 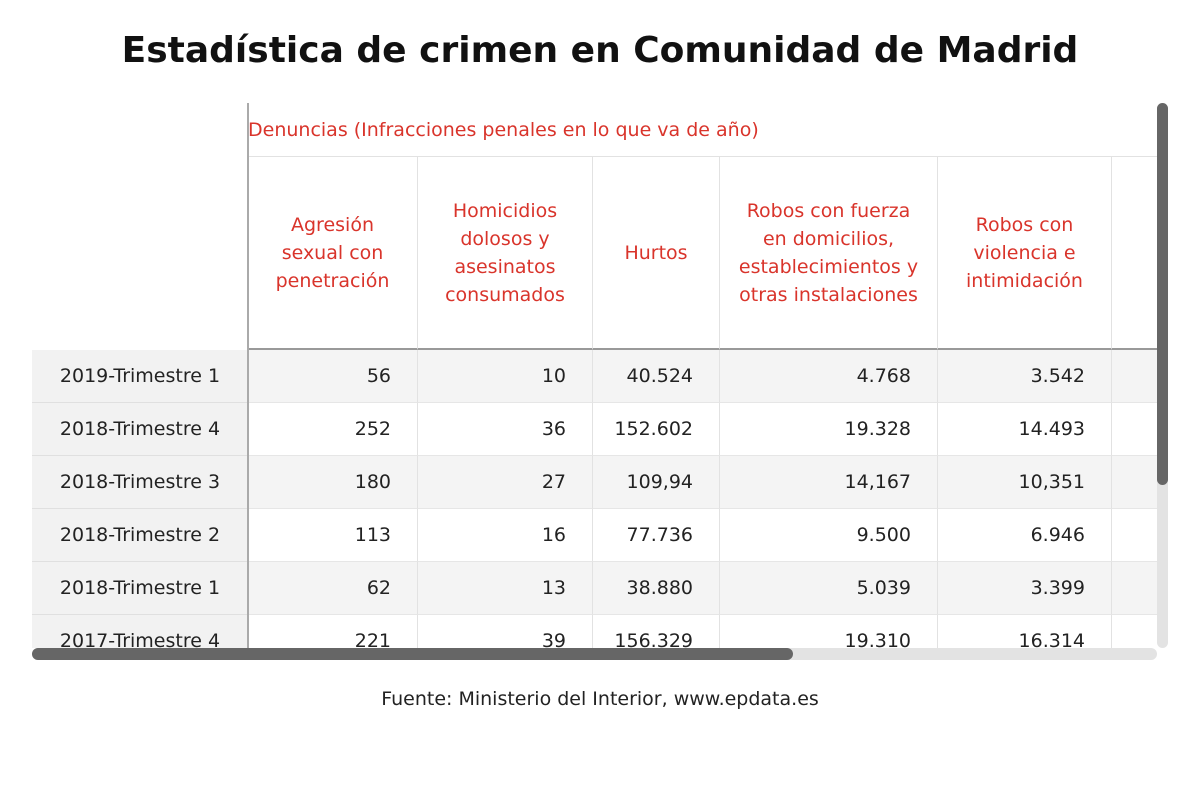 I want to click on column-header: Robos con violencia e intimidación, so click(x=1025, y=253).